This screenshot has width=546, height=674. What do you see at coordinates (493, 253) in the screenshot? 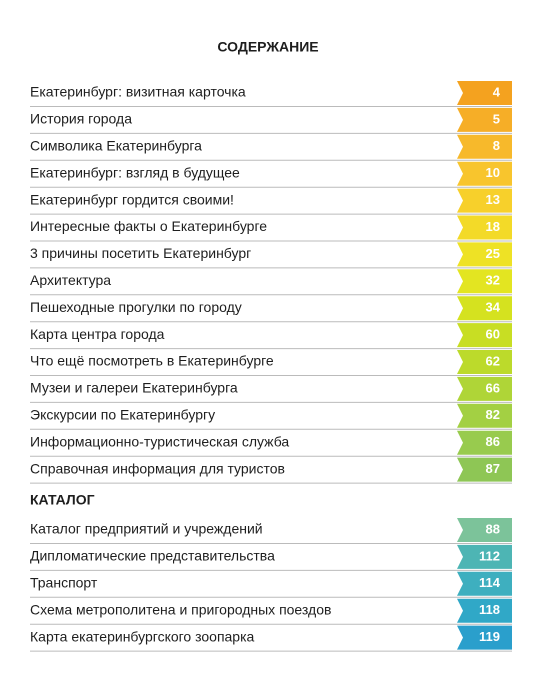
I see `page-number: 25` at bounding box center [493, 253].